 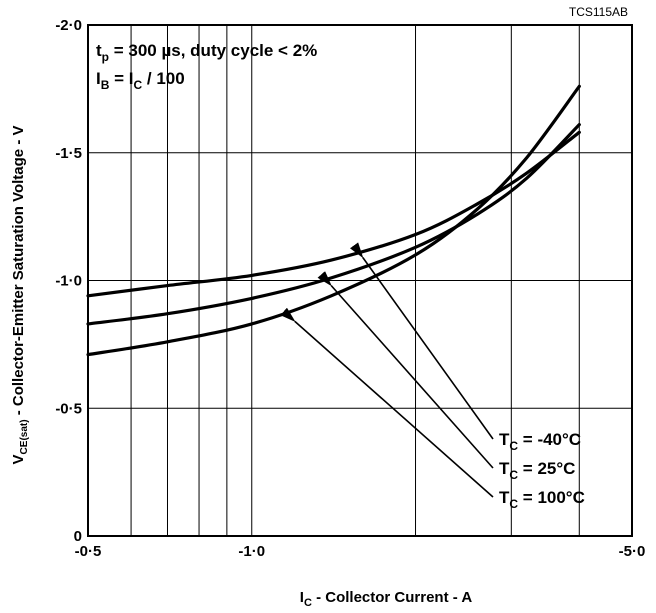 I want to click on y-tick-label: -1·0, so click(x=68, y=281).